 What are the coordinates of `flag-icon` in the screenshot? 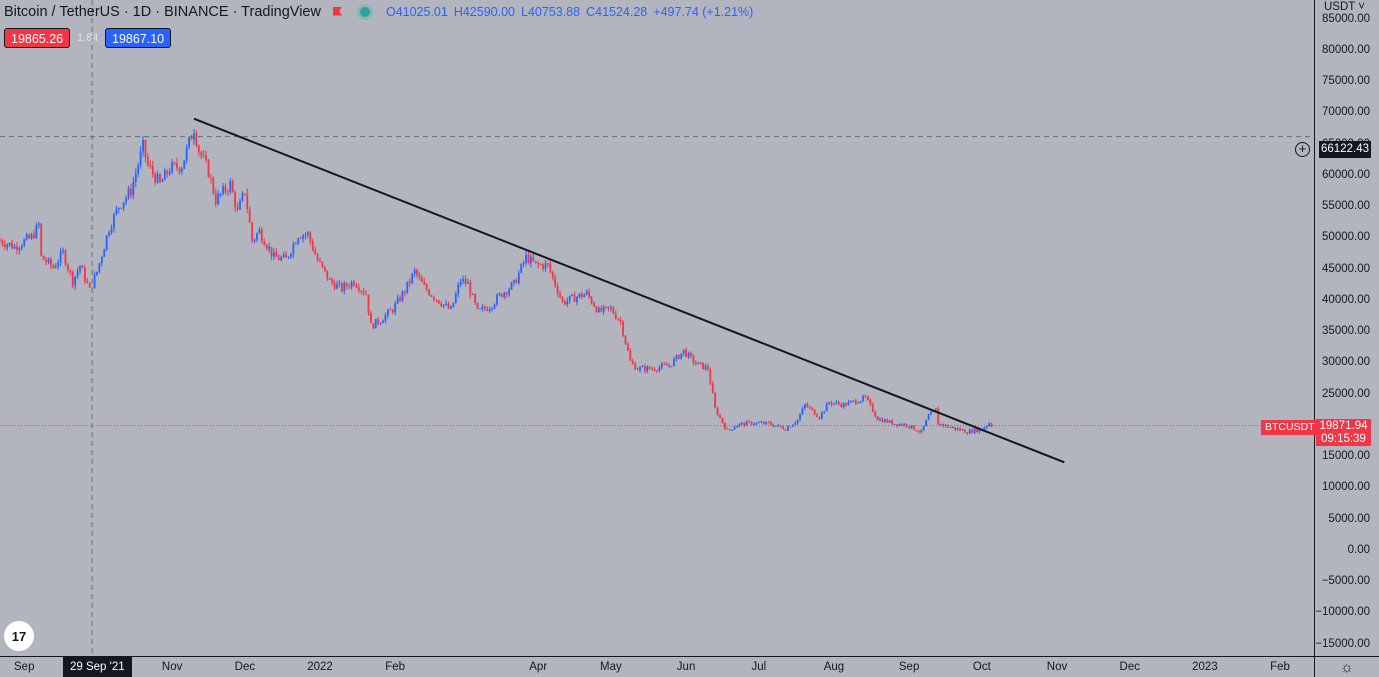 It's located at (338, 12).